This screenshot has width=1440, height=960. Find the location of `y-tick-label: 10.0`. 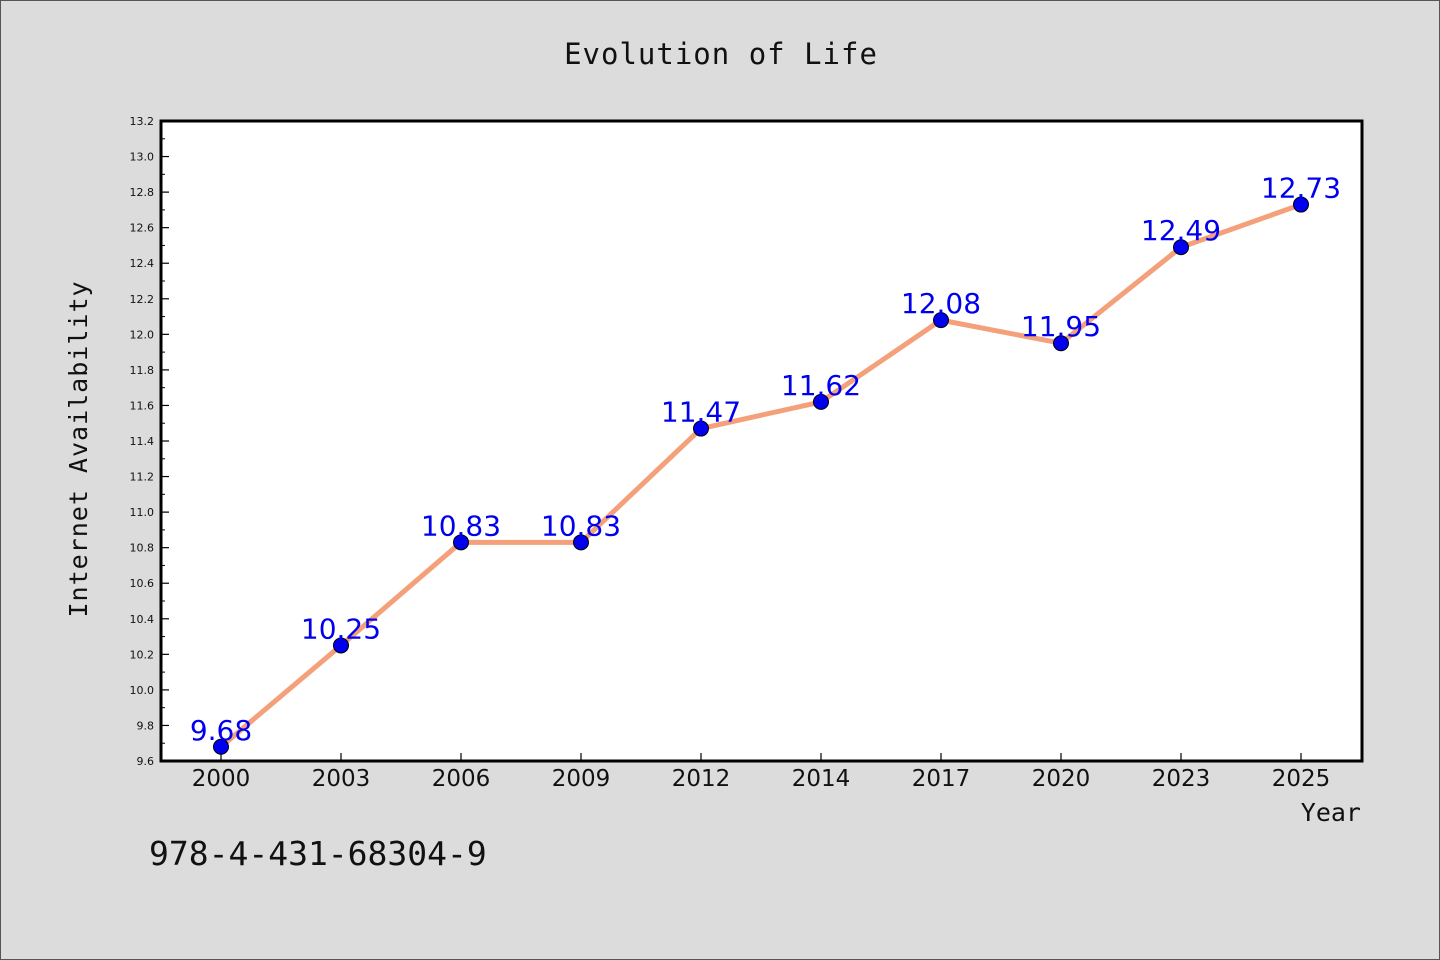

y-tick-label: 10.0 is located at coordinates (142, 690).